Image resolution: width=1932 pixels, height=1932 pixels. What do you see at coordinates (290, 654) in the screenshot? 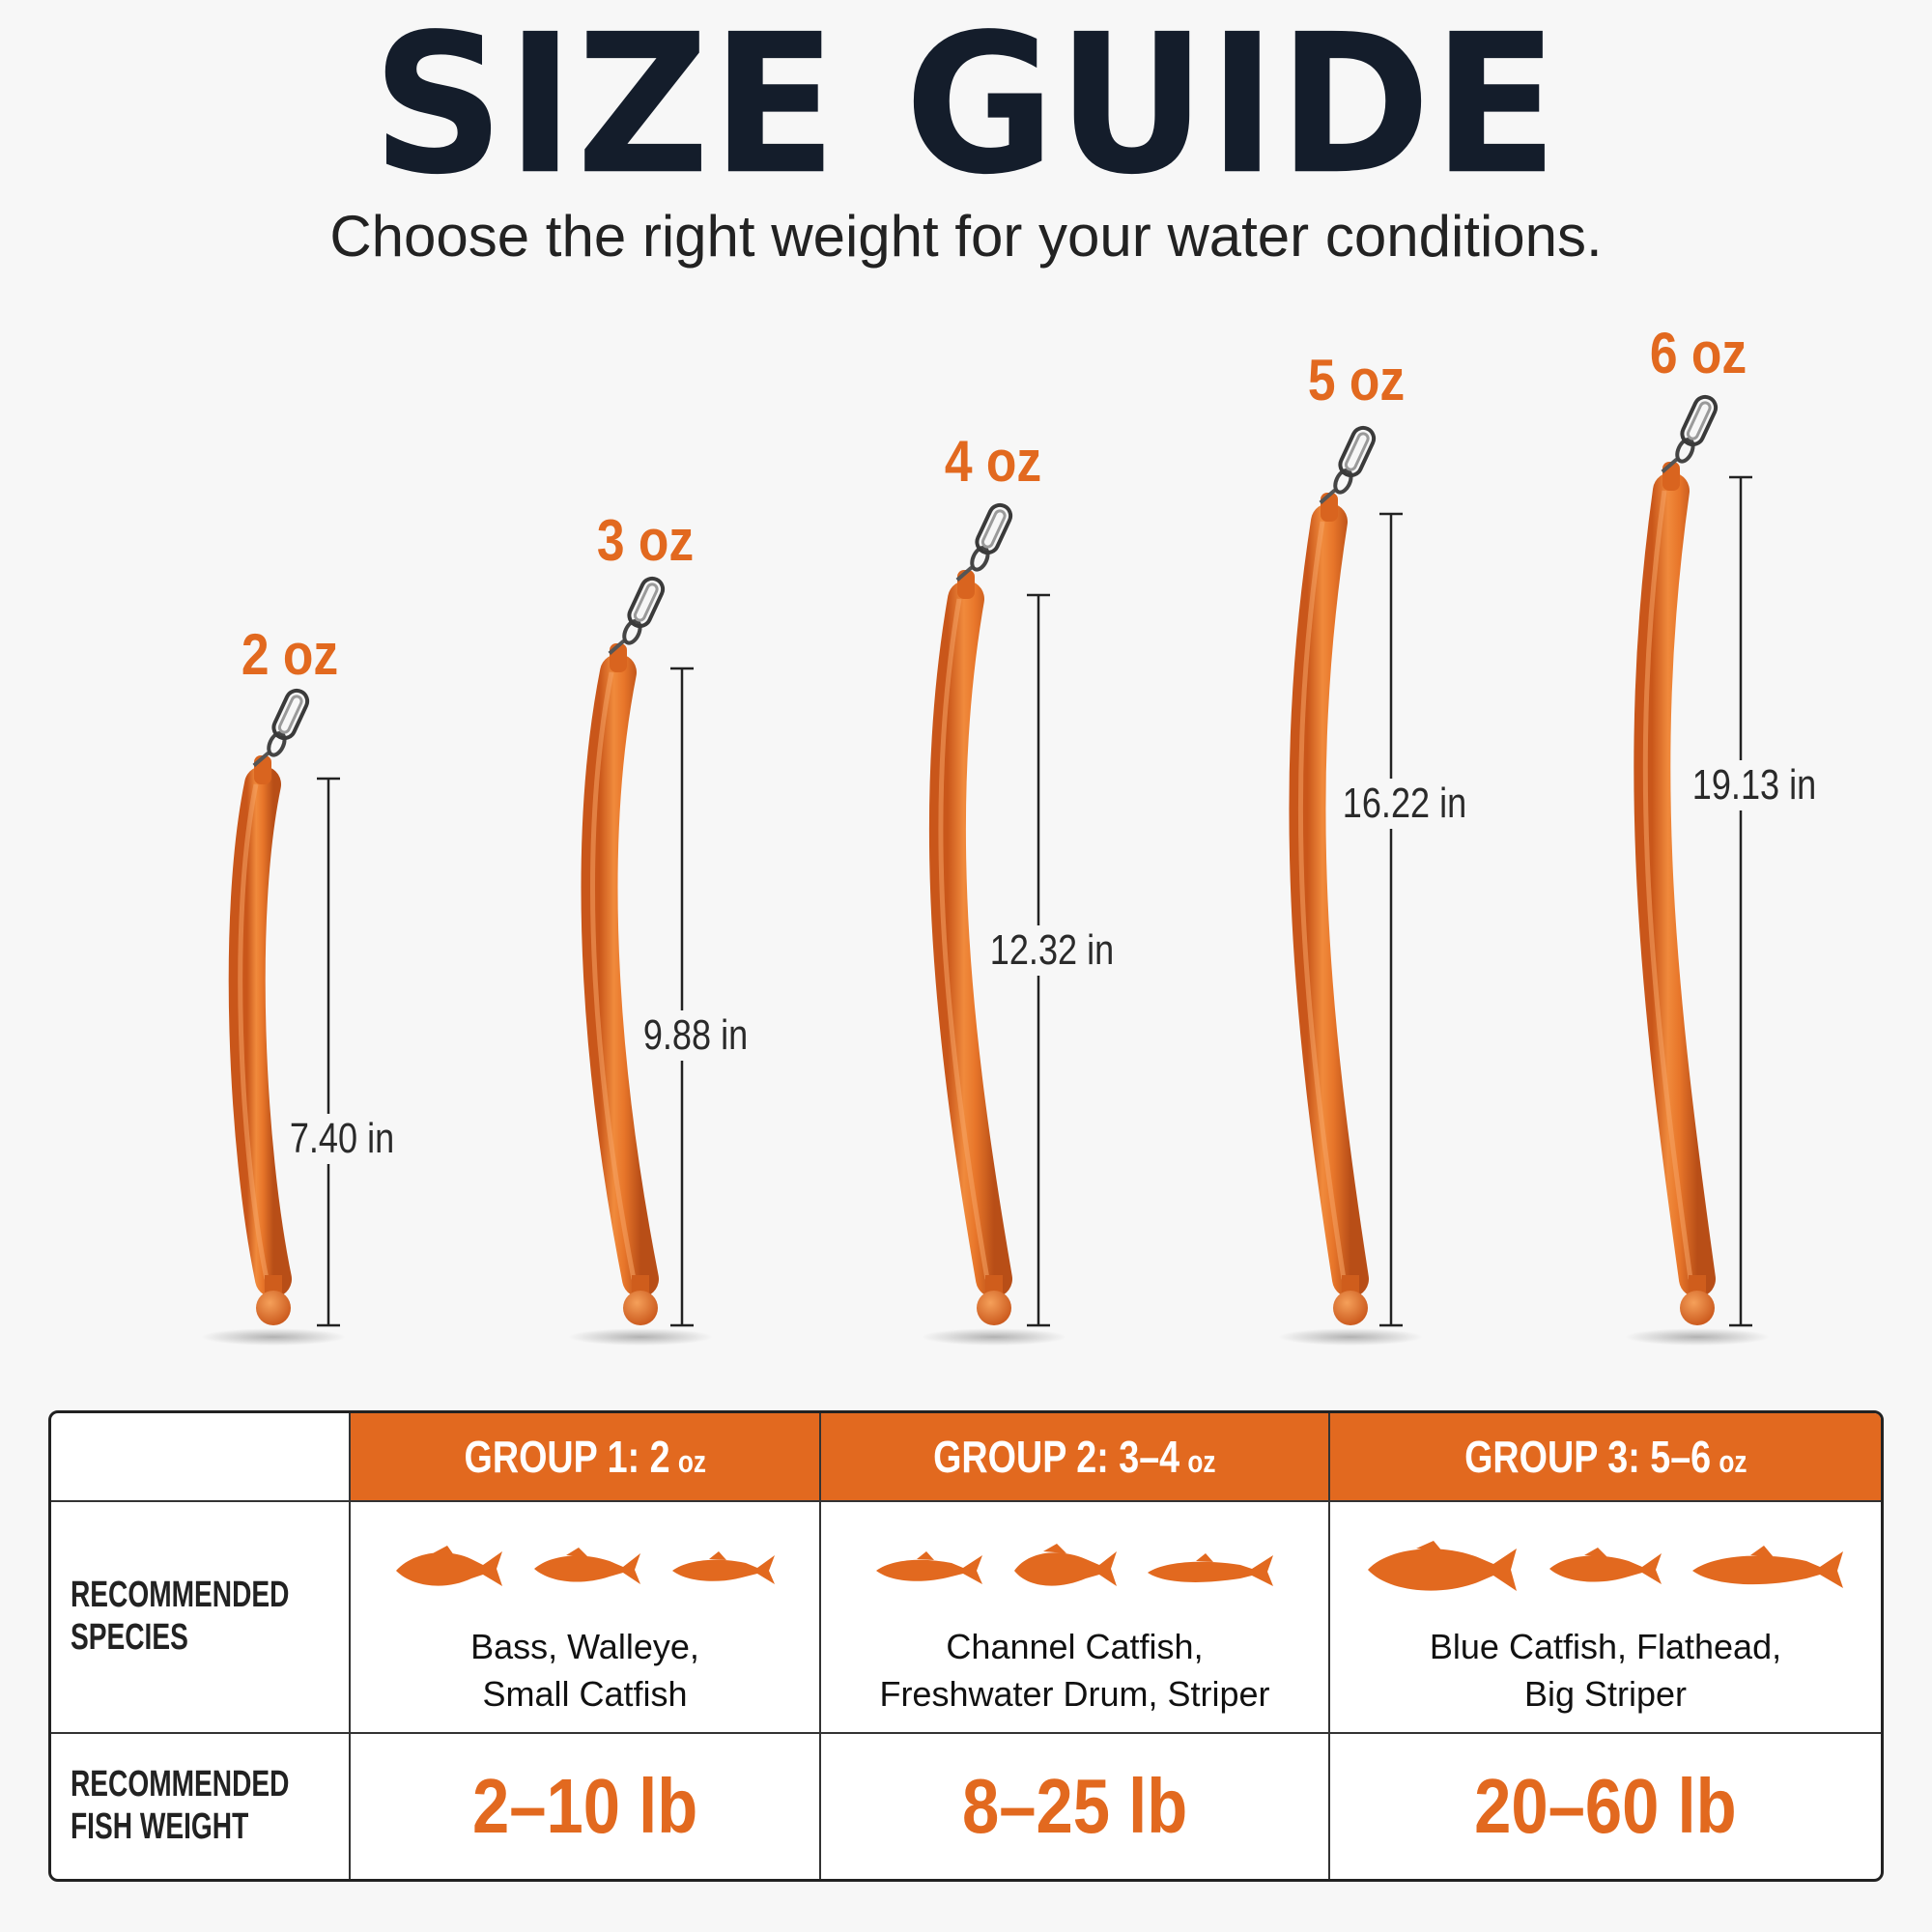
I see `weight-label: 2 oz` at bounding box center [290, 654].